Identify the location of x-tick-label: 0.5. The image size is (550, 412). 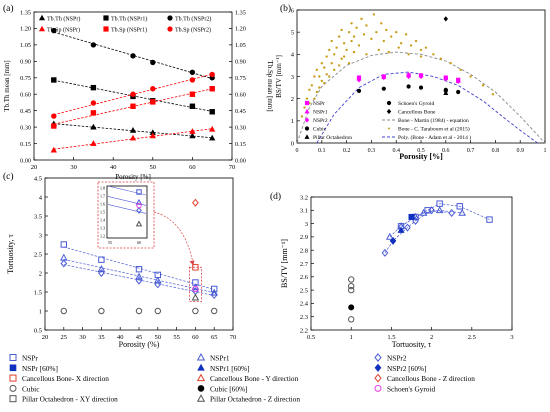
(421, 151).